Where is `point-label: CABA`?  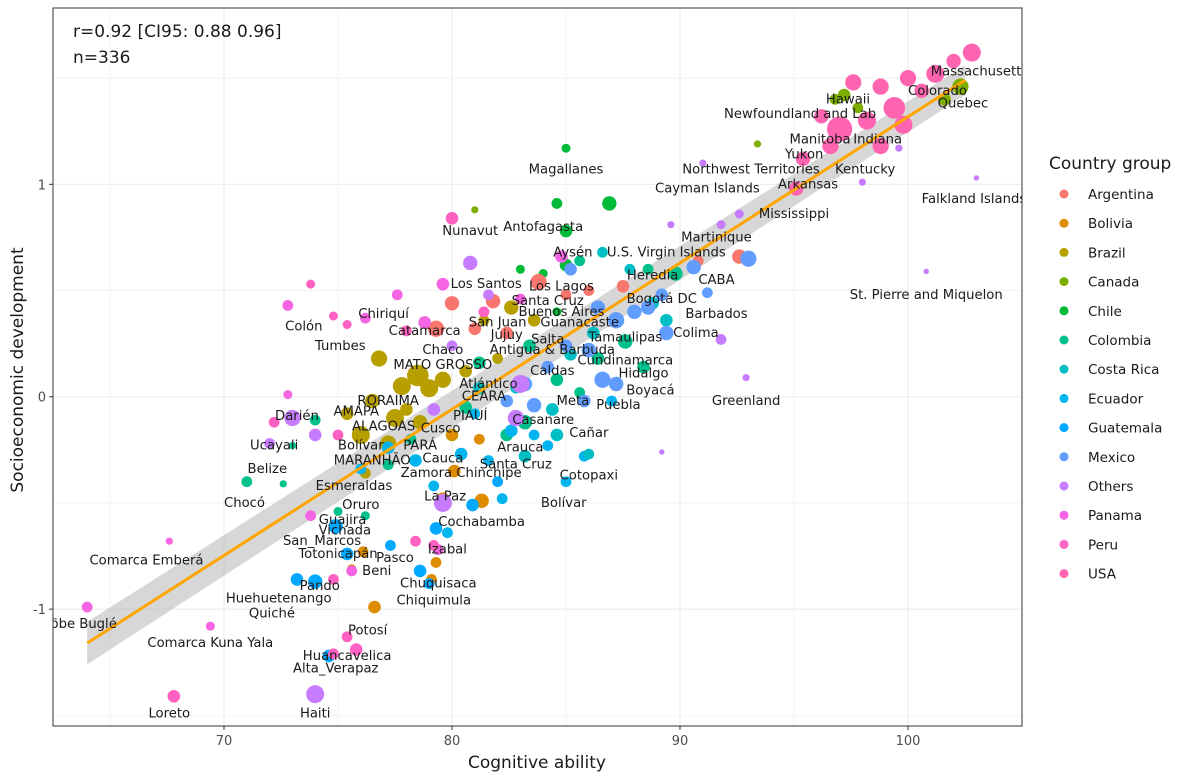
point-label: CABA is located at coordinates (716, 280).